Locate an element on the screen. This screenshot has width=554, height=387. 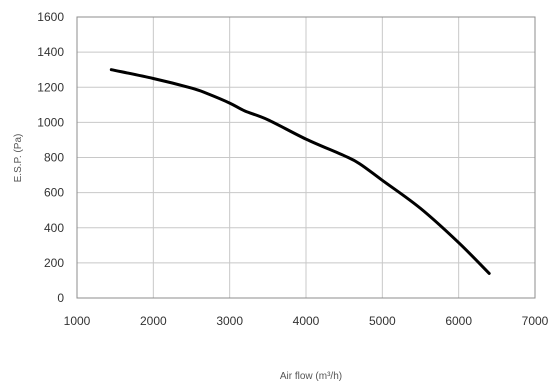
x-tick-label: 1000 is located at coordinates (77, 321).